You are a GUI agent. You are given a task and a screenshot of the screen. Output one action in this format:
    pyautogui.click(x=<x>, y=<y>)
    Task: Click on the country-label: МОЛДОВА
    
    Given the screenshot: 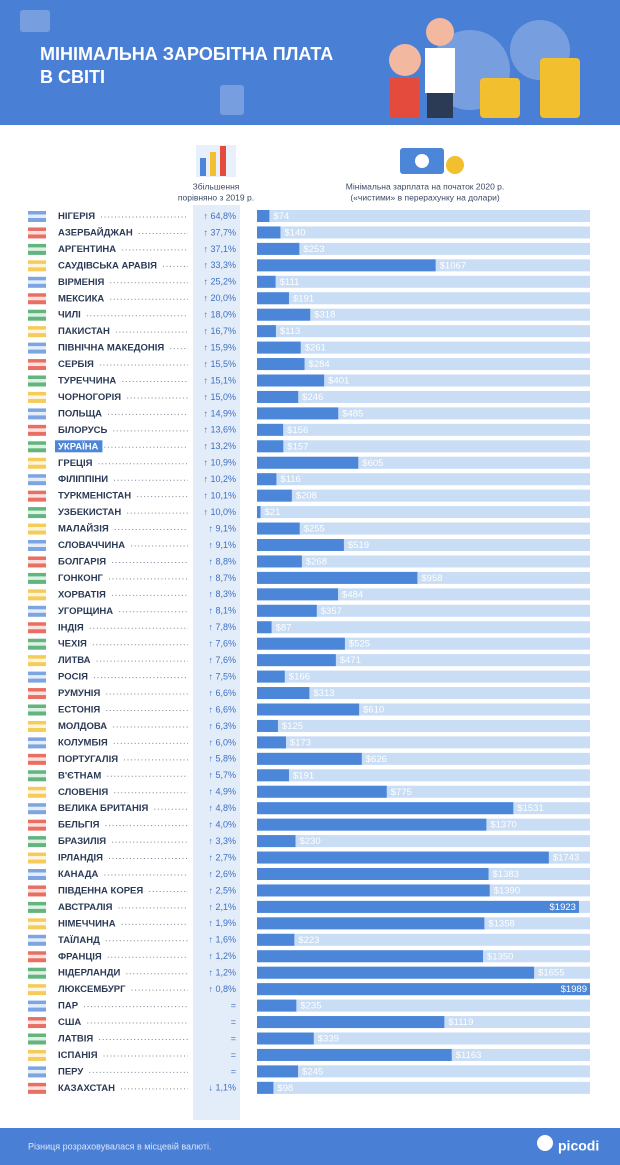 What is the action you would take?
    pyautogui.click(x=82, y=726)
    